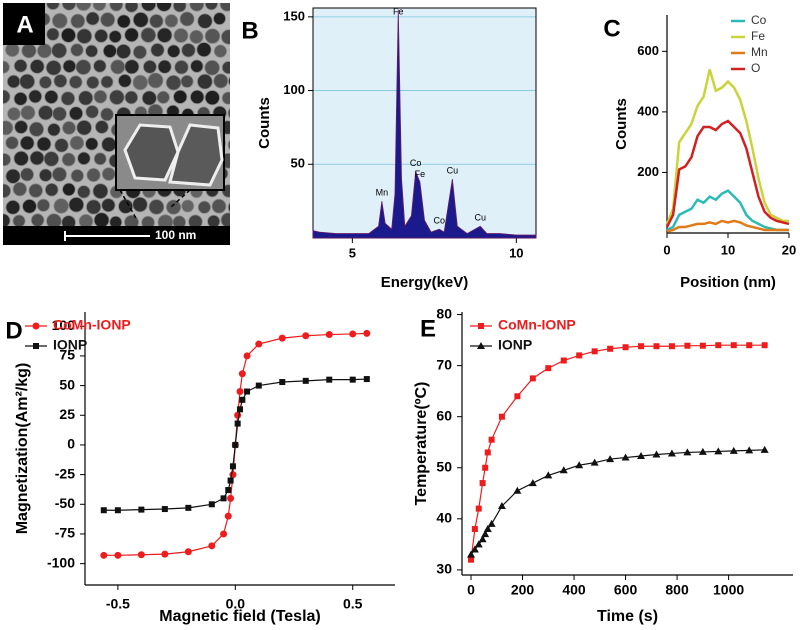 This screenshot has height=630, width=800. Describe the element at coordinates (648, 50) in the screenshot. I see `y-tick-label: 600` at that location.